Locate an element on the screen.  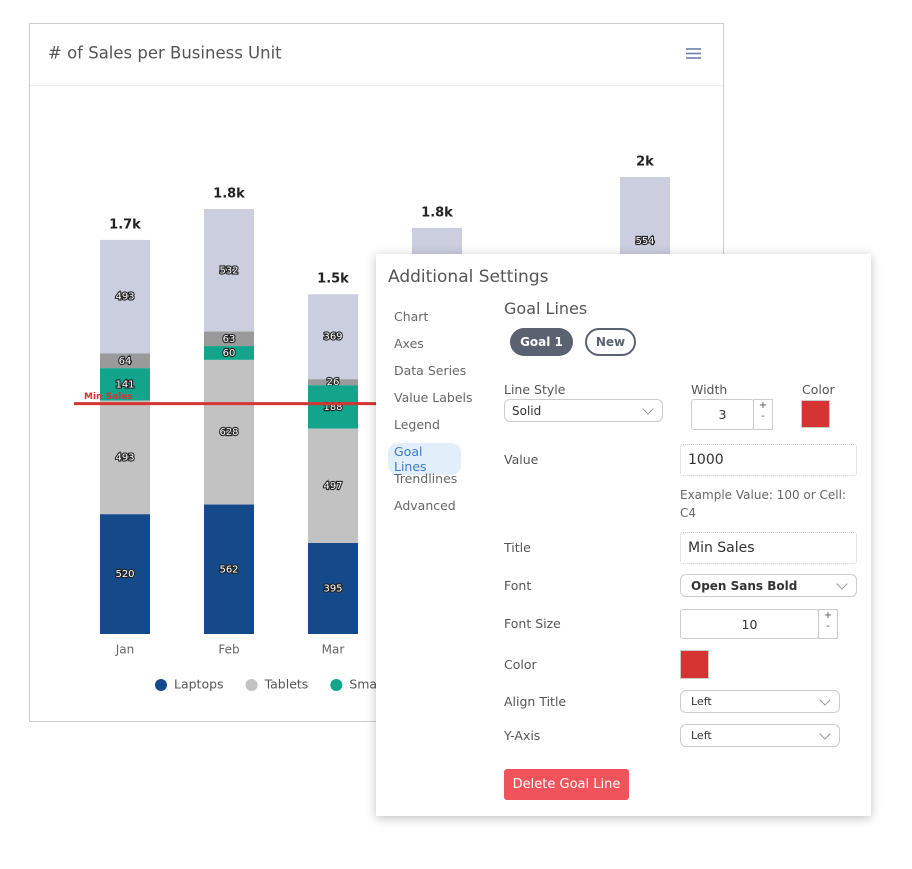
segment-label: 554 is located at coordinates (644, 241).